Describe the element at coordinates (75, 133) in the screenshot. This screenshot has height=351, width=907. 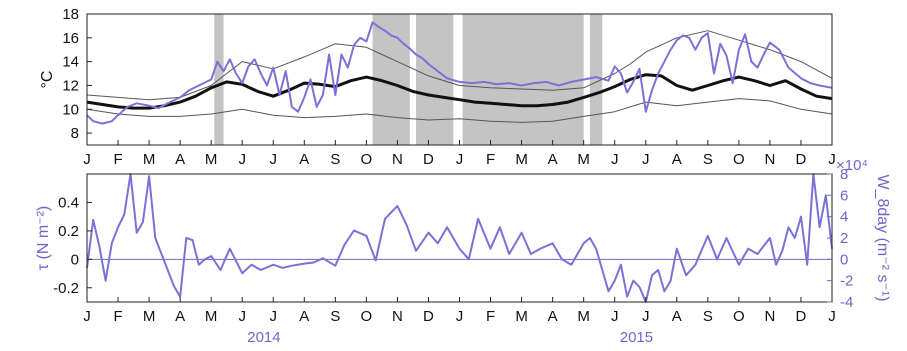
I see `y-tick-label: 8` at that location.